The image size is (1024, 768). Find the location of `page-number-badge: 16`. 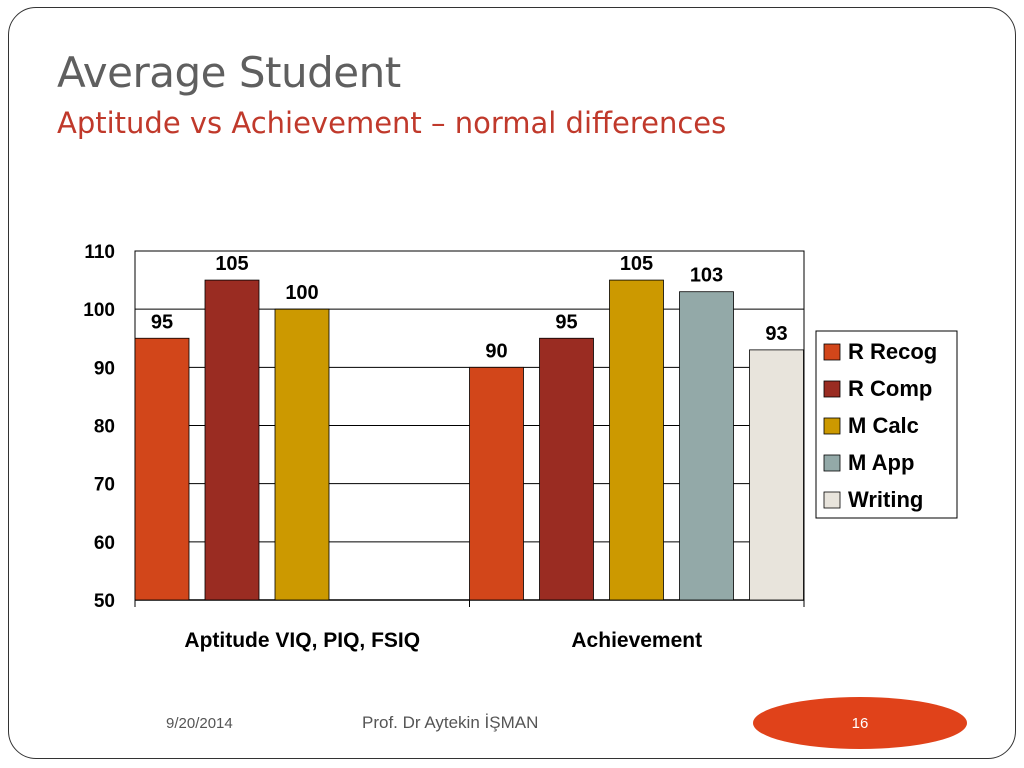

page-number-badge: 16 is located at coordinates (860, 723).